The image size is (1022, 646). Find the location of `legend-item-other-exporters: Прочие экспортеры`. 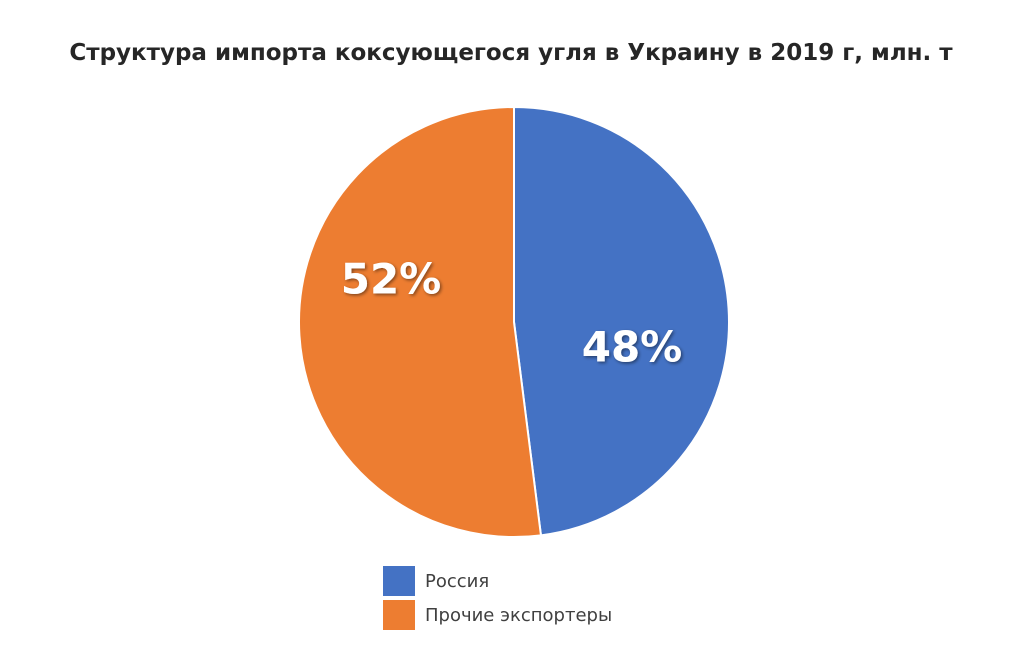

legend-item-other-exporters: Прочие экспортеры is located at coordinates (497, 615).